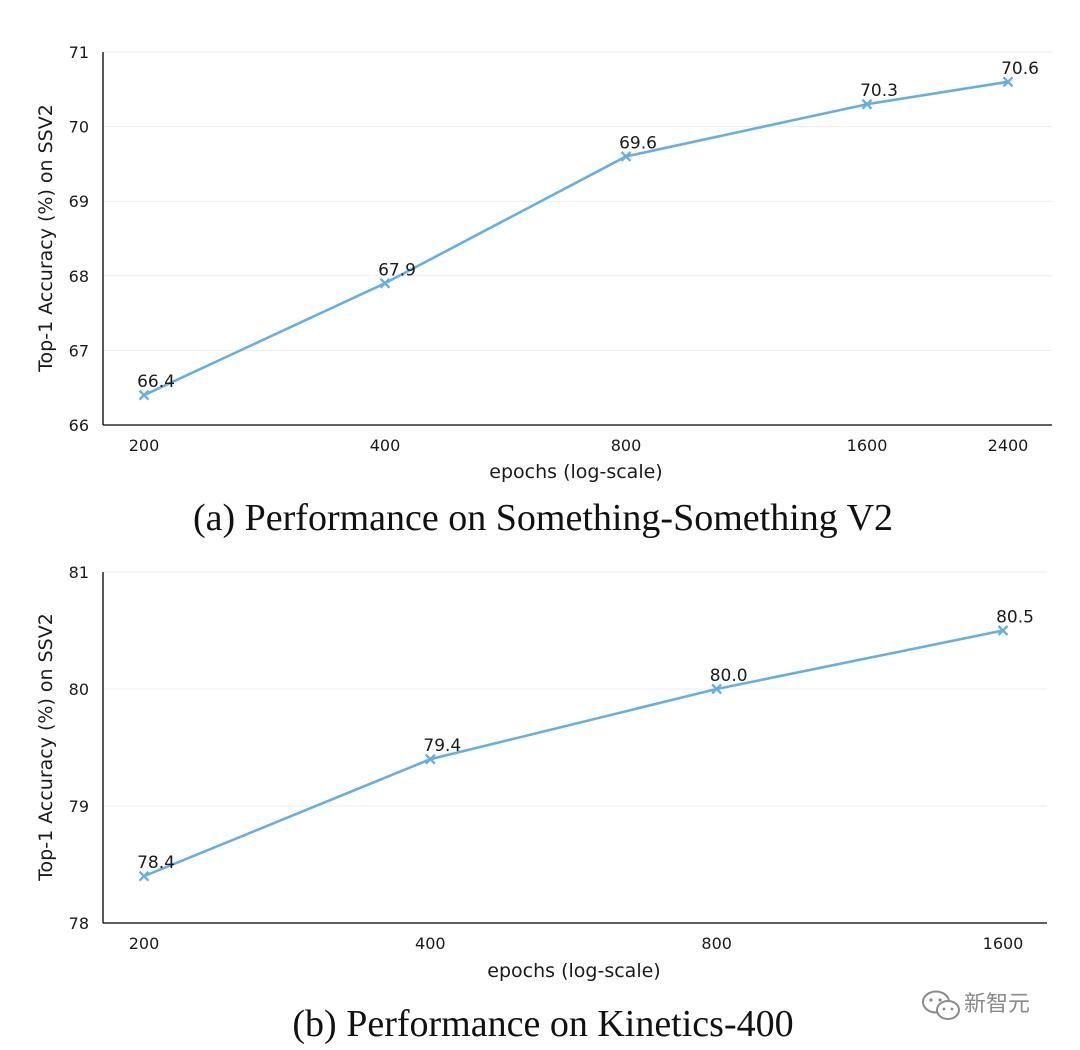  I want to click on chart-ssv2-y-tick-label: 71, so click(79, 52).